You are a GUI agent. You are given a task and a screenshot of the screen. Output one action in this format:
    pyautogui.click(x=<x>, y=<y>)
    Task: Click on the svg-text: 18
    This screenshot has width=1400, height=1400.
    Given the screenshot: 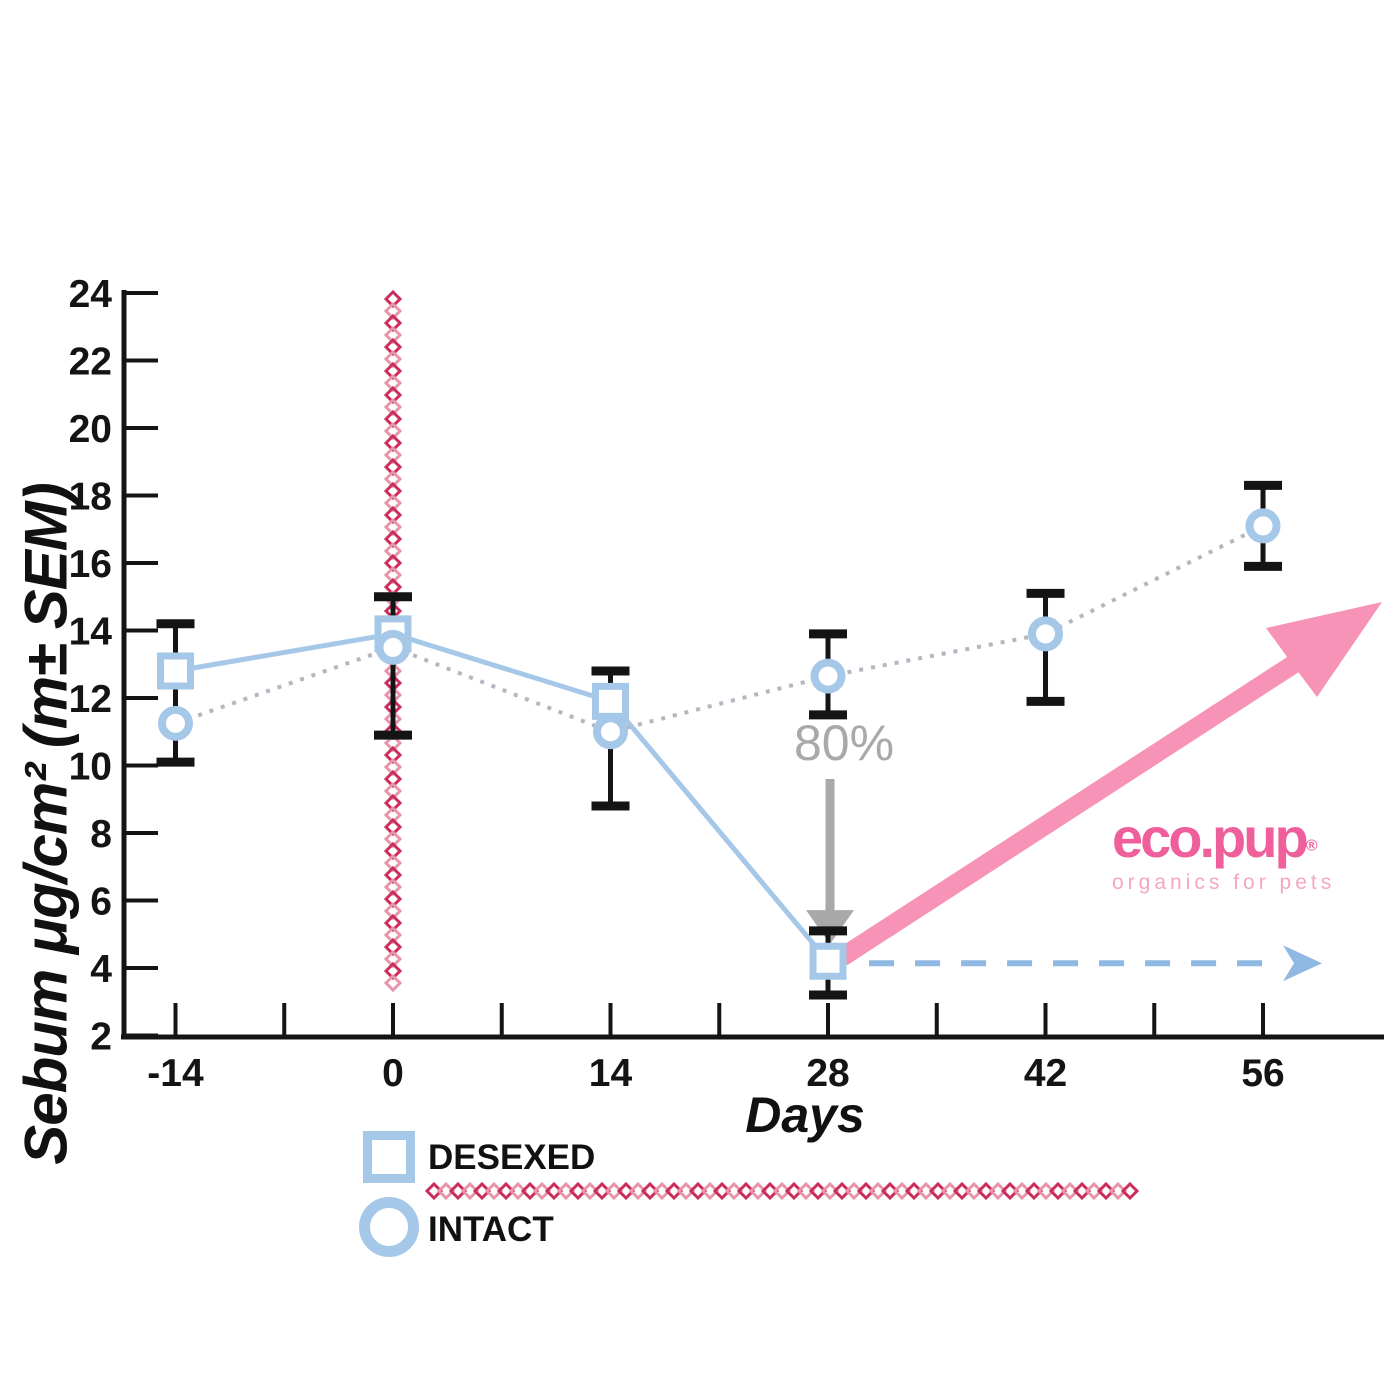 What is the action you would take?
    pyautogui.click(x=90, y=497)
    